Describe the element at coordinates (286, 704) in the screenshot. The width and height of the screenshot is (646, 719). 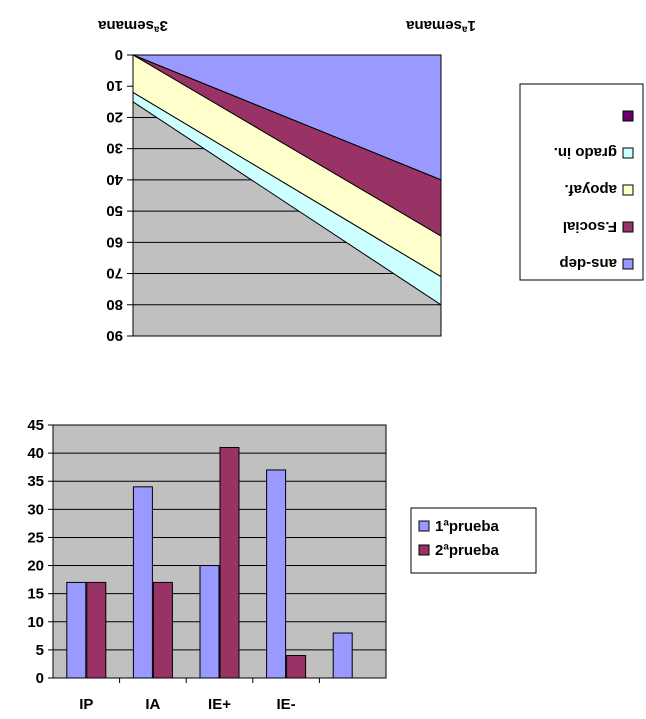
I see `x-category-label: IE-` at that location.